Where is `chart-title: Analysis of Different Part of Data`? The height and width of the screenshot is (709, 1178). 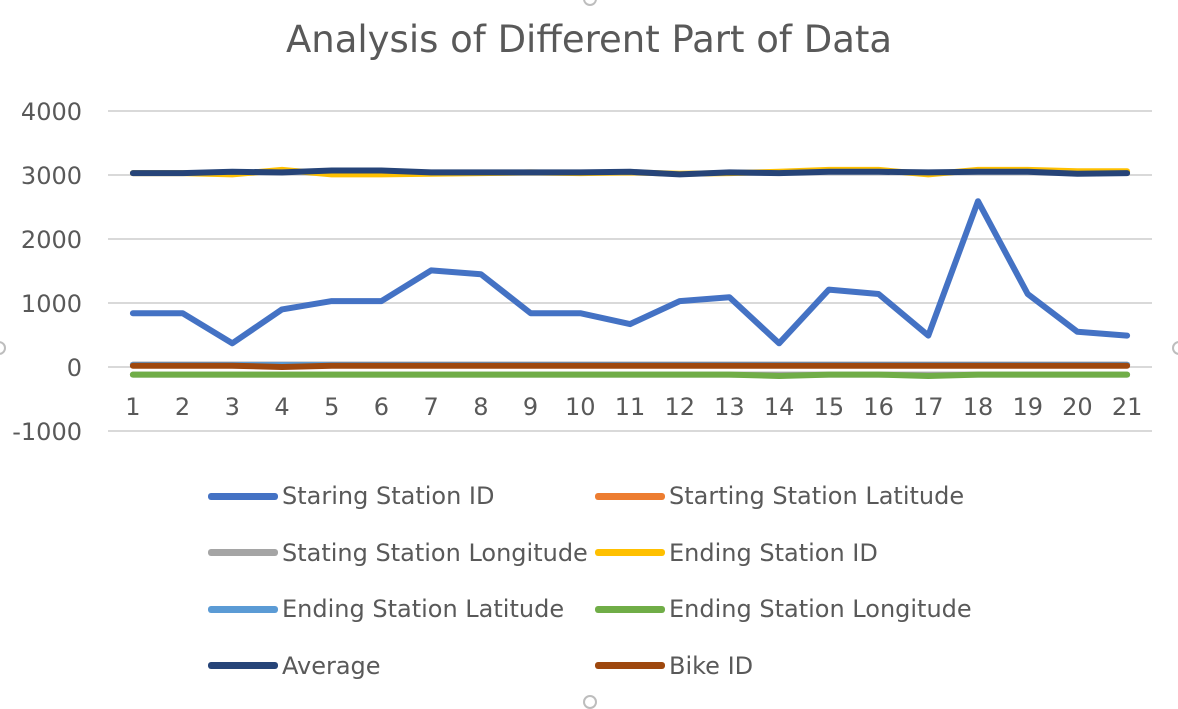
chart-title: Analysis of Different Part of Data is located at coordinates (589, 39).